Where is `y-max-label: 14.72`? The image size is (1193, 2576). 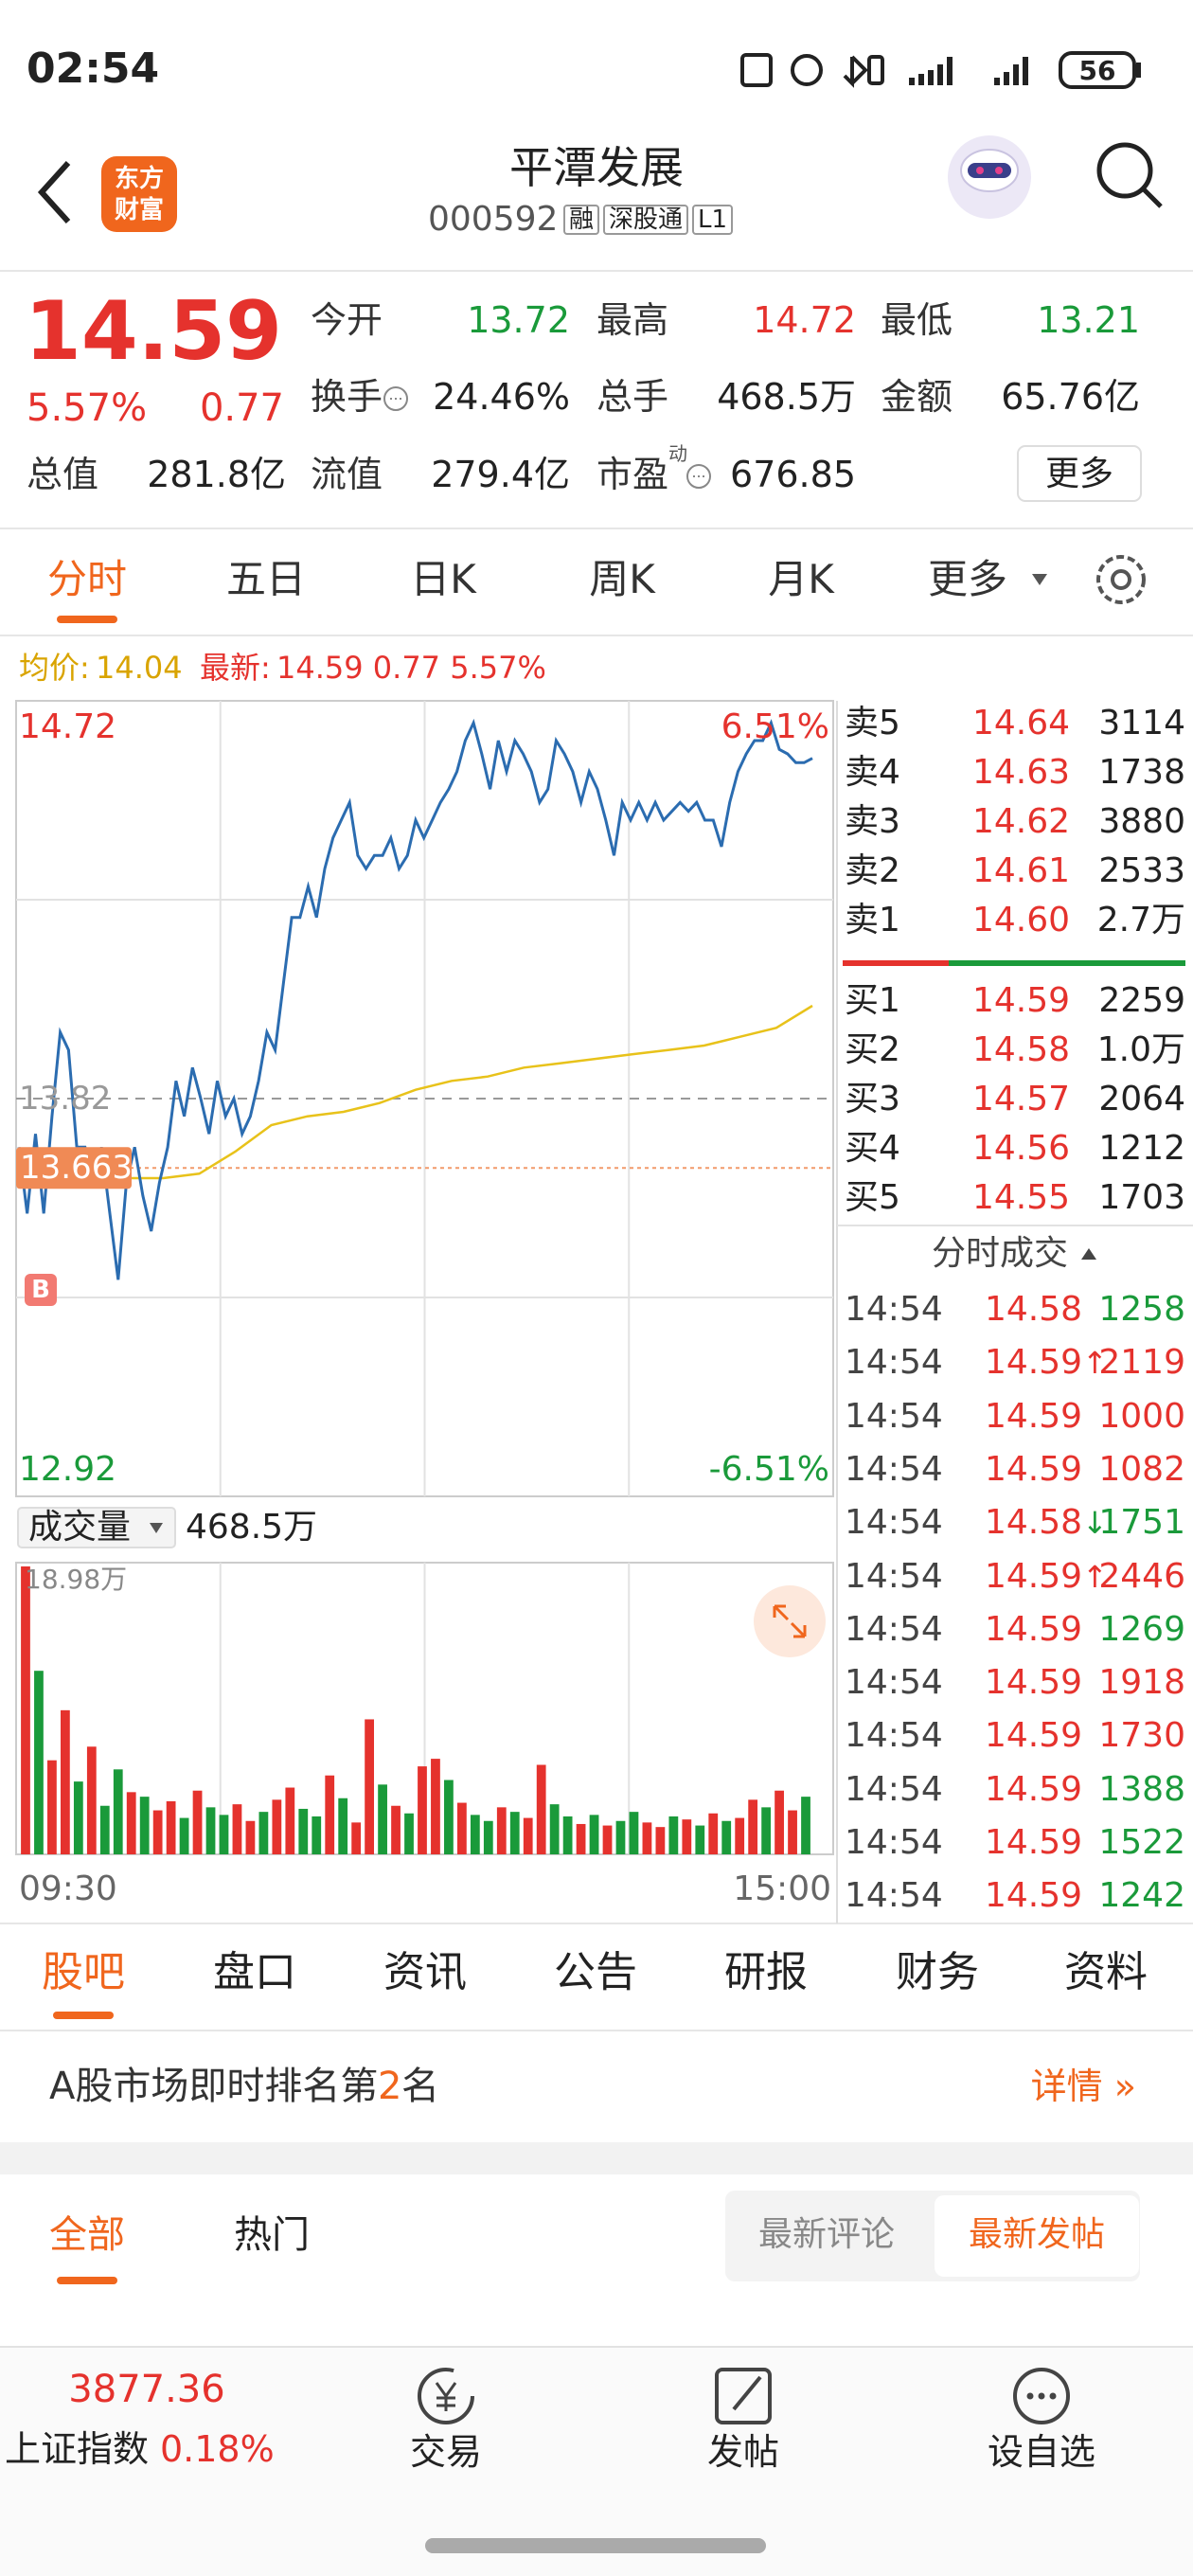 y-max-label: 14.72 is located at coordinates (68, 726).